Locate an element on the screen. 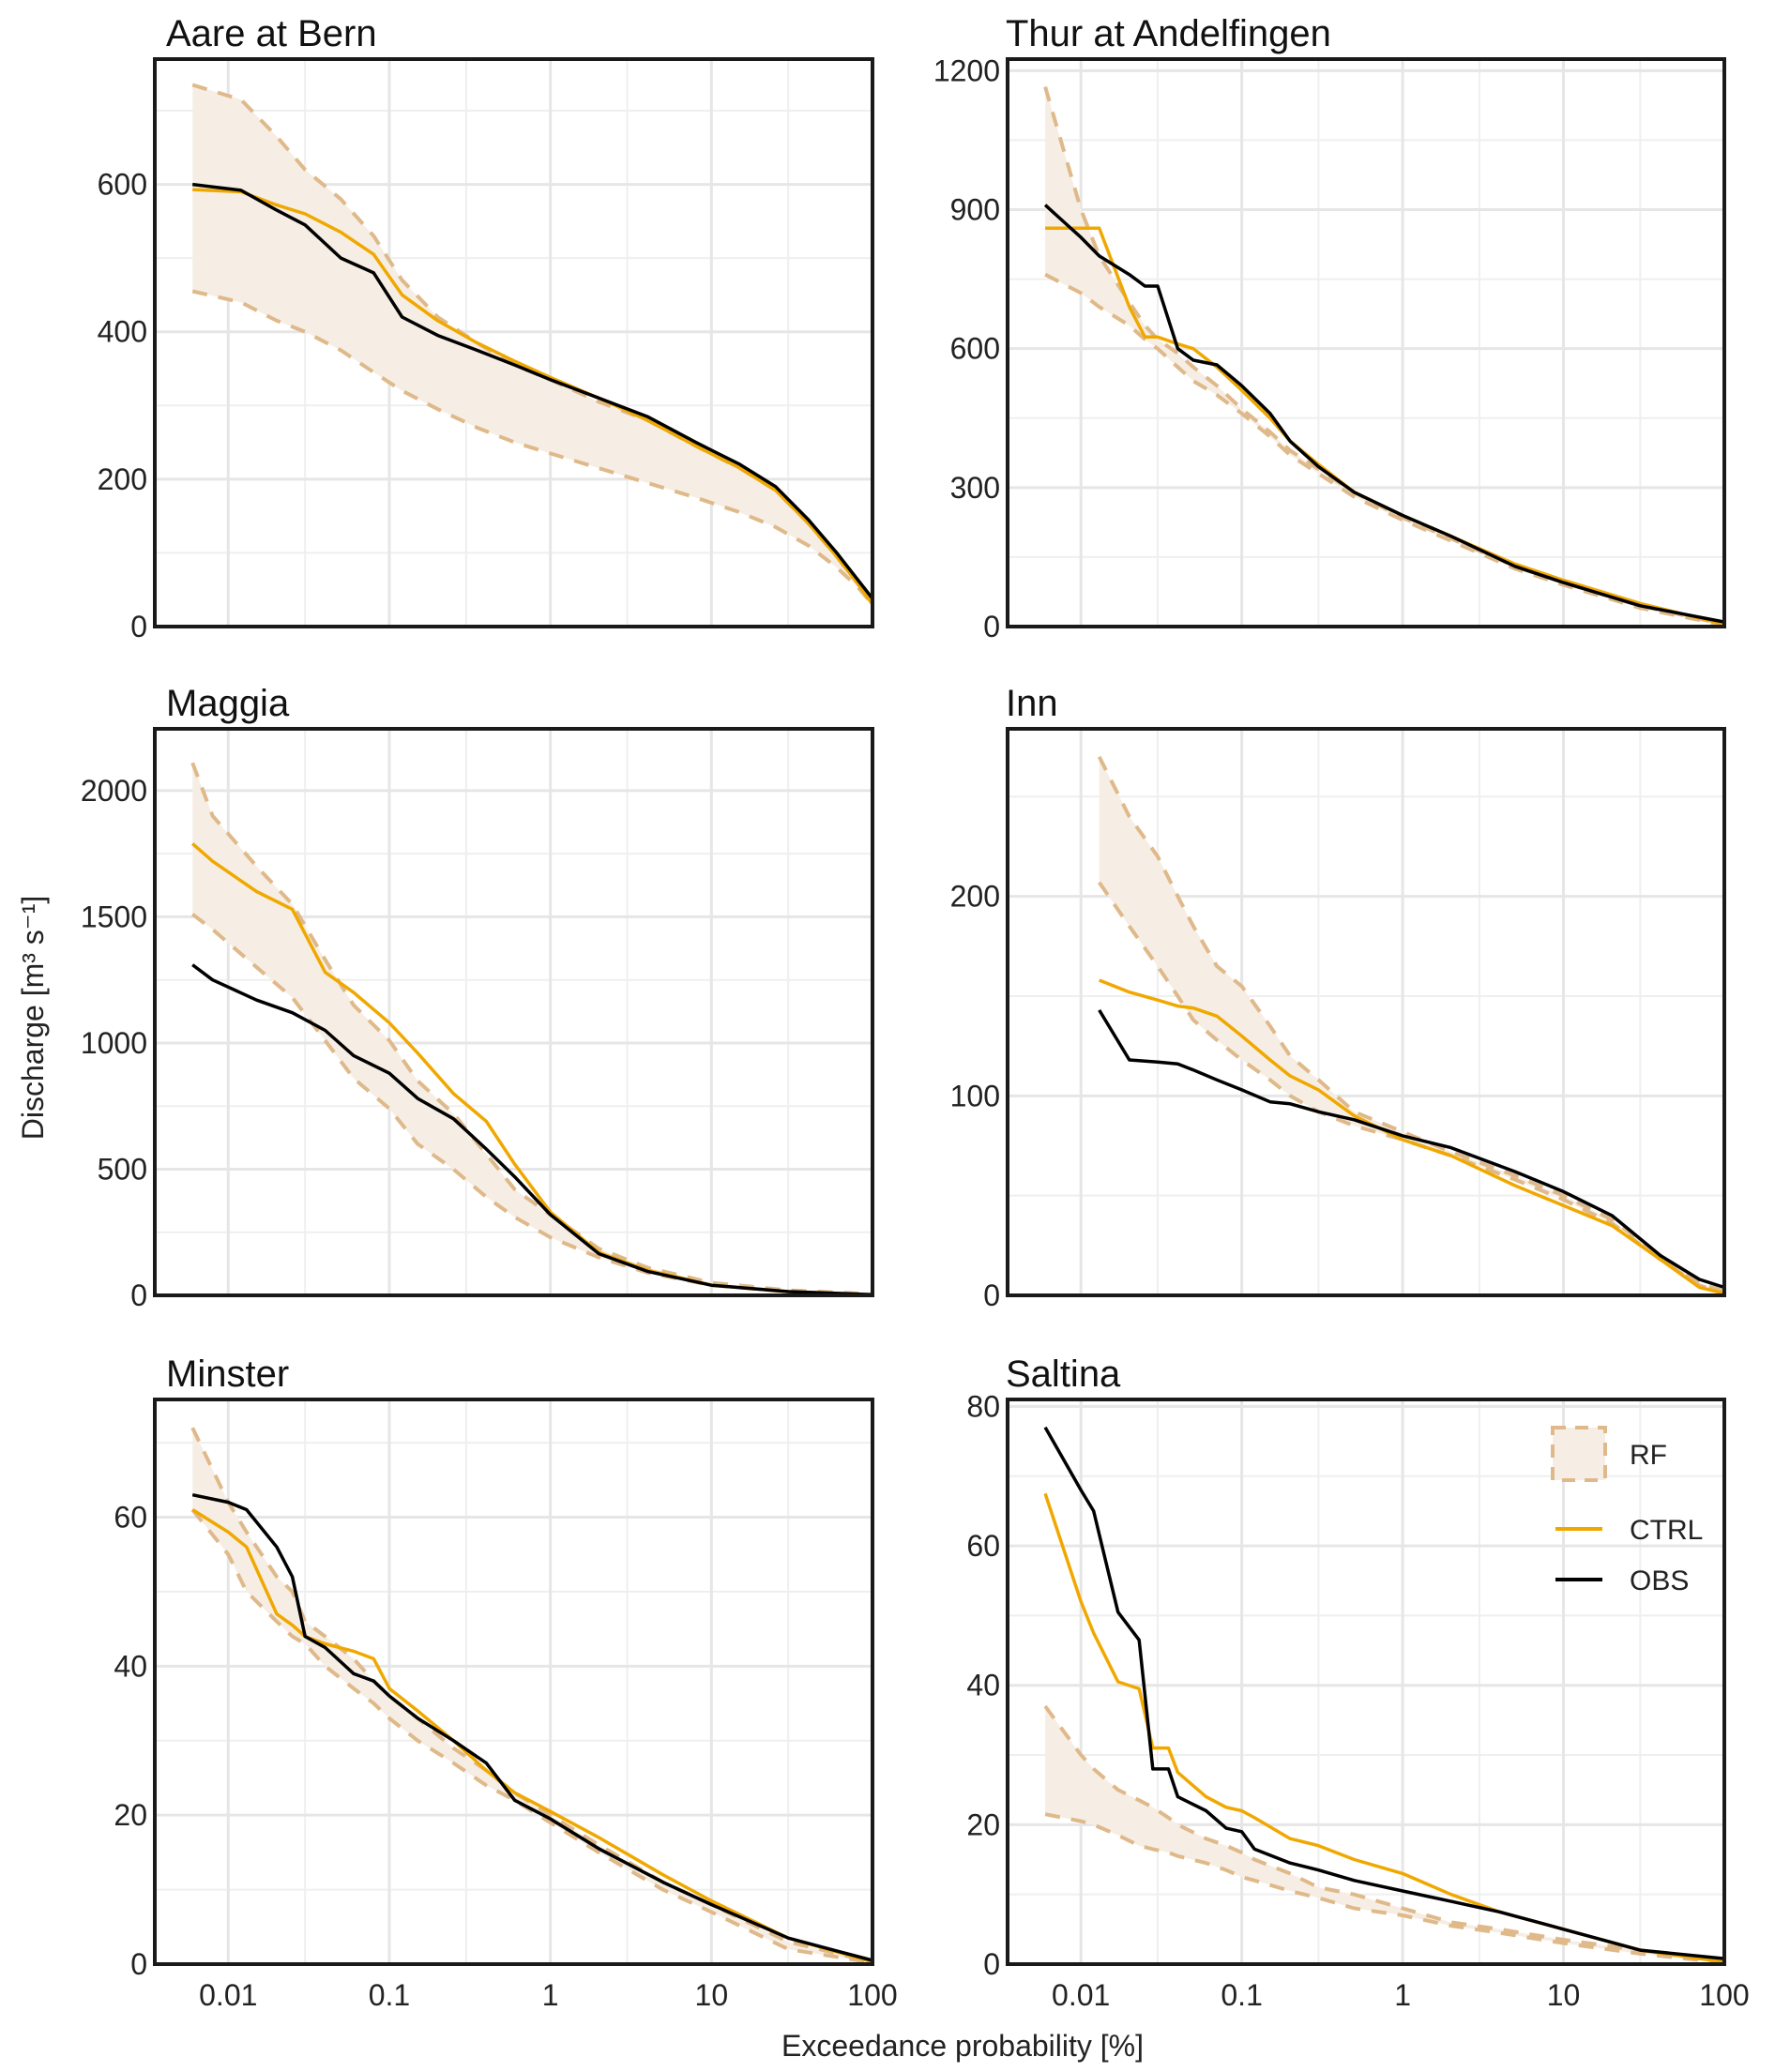 This screenshot has width=1775, height=2072. panel-maggia: Maggia 0 500 1000 1500 2000 is located at coordinates (478, 997).